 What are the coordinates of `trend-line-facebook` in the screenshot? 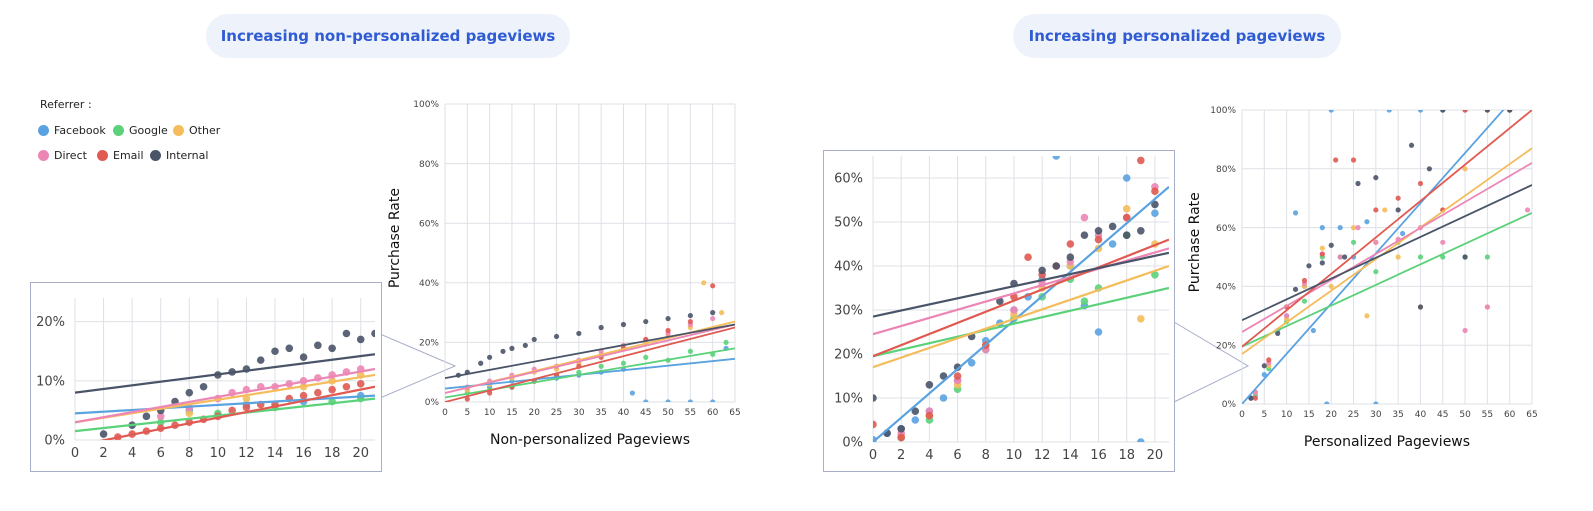 It's located at (1373, 257).